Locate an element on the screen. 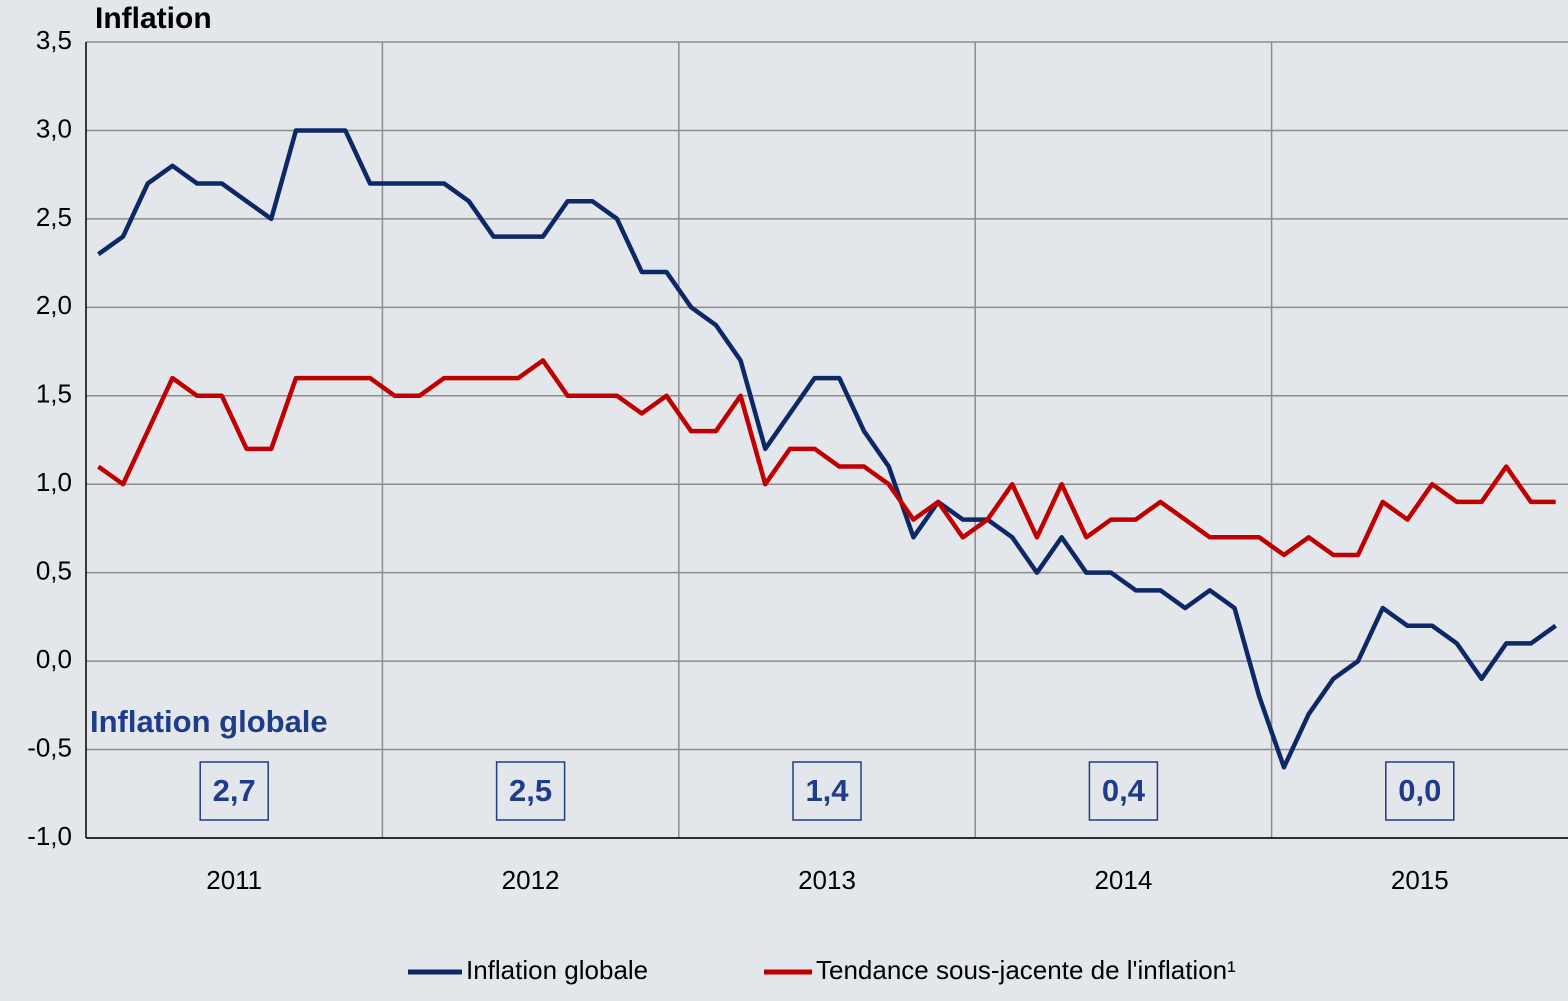 Image resolution: width=1568 pixels, height=1001 pixels. average-label: 1,4 is located at coordinates (827, 790).